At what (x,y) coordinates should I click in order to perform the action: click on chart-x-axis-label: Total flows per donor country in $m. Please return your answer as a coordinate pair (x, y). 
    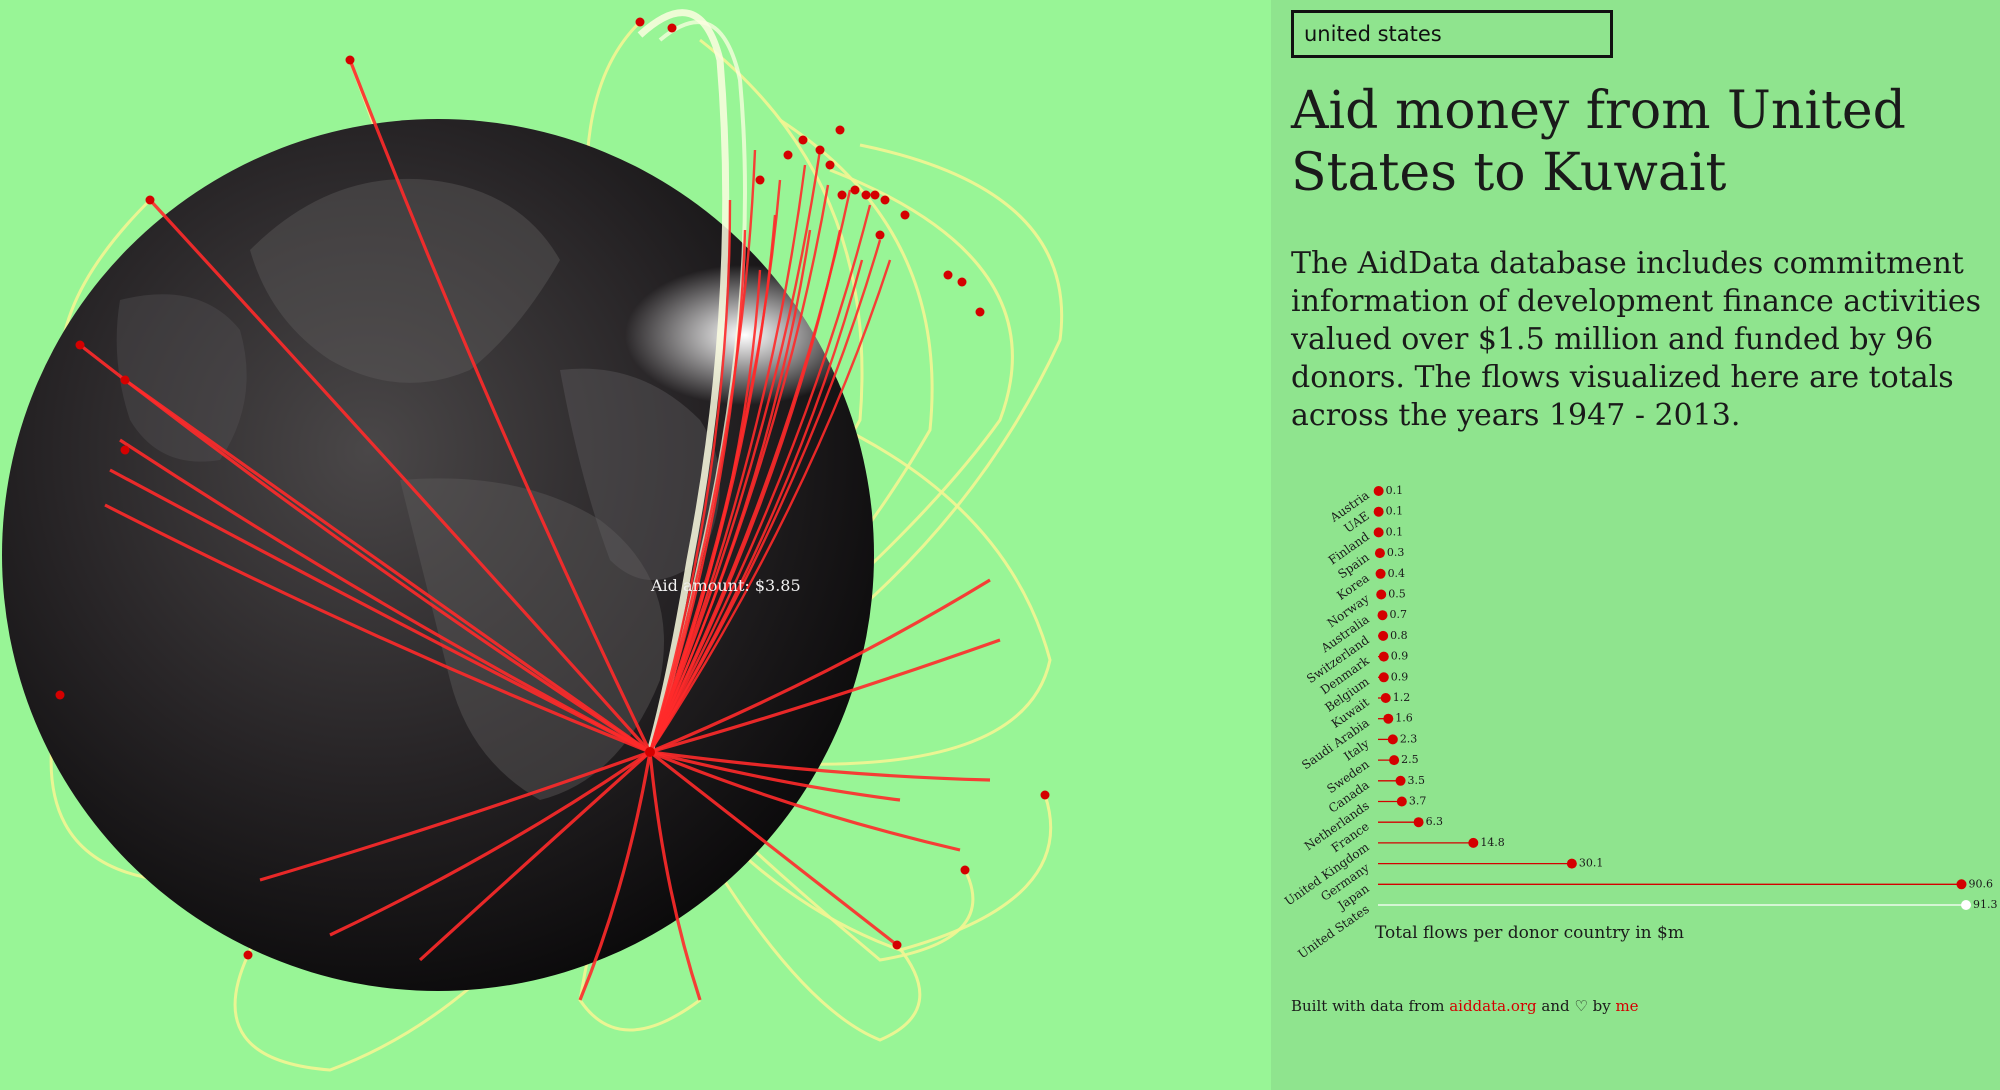
    Looking at the image, I should click on (1529, 933).